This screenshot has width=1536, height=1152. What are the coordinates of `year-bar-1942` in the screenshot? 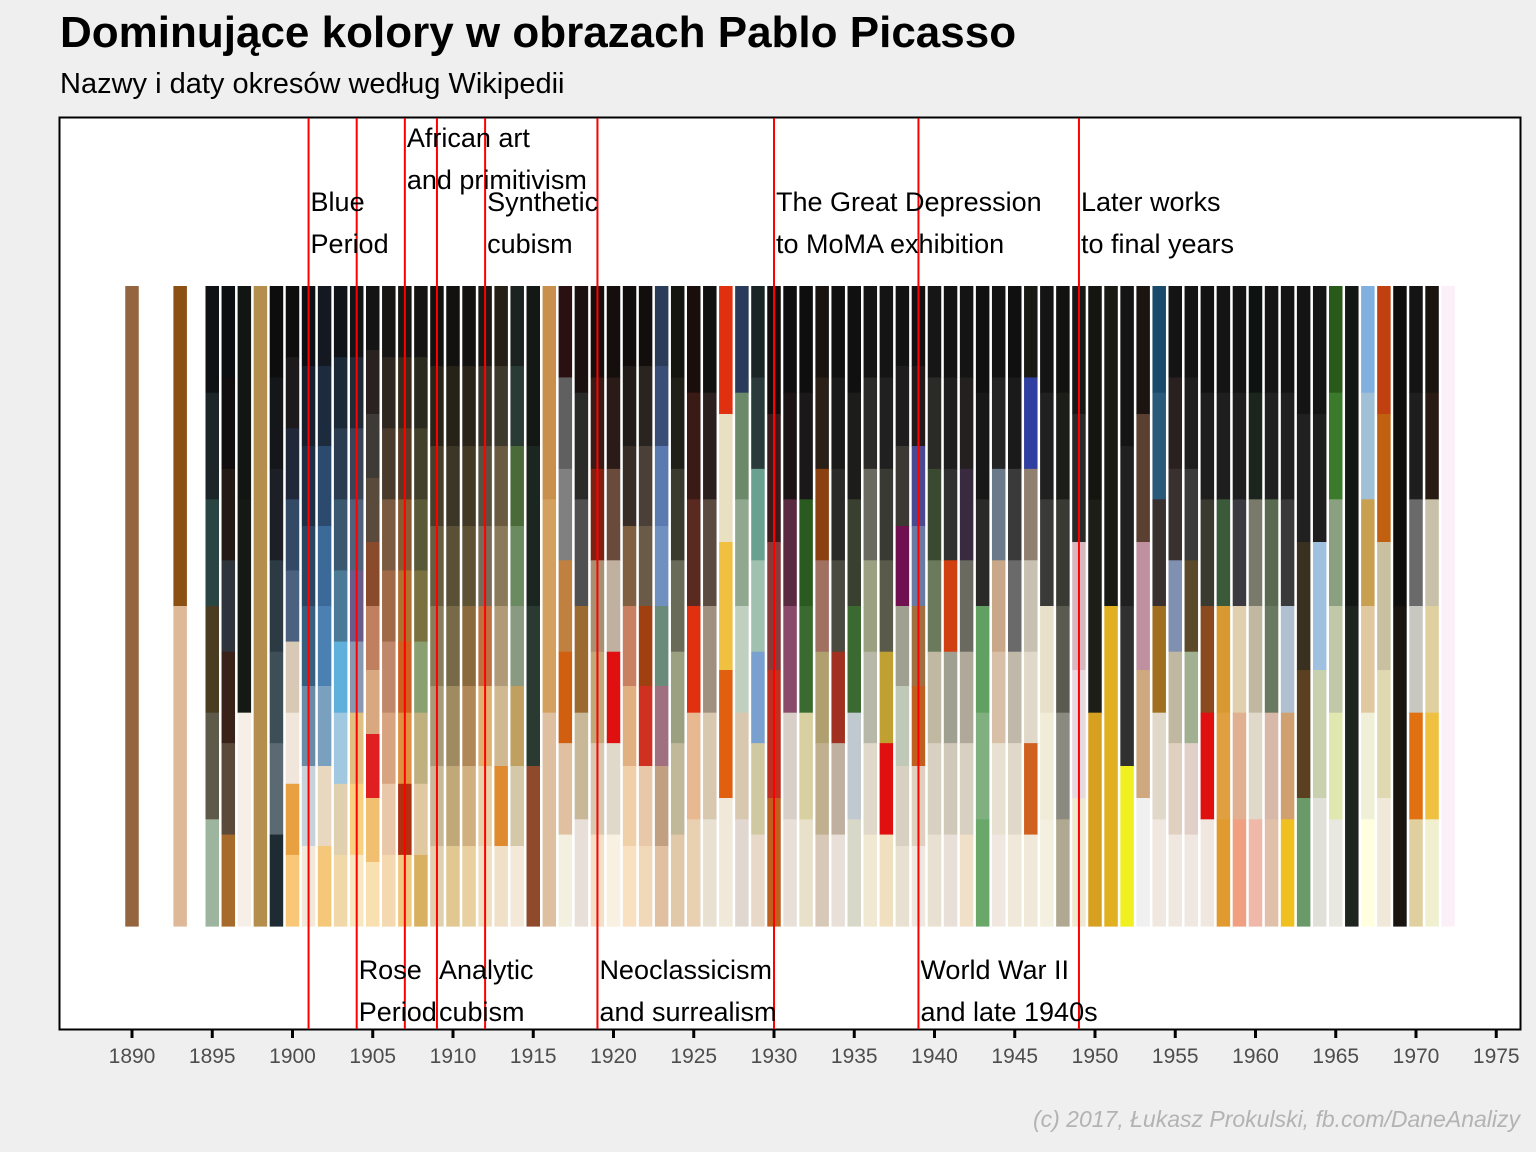 It's located at (966, 606).